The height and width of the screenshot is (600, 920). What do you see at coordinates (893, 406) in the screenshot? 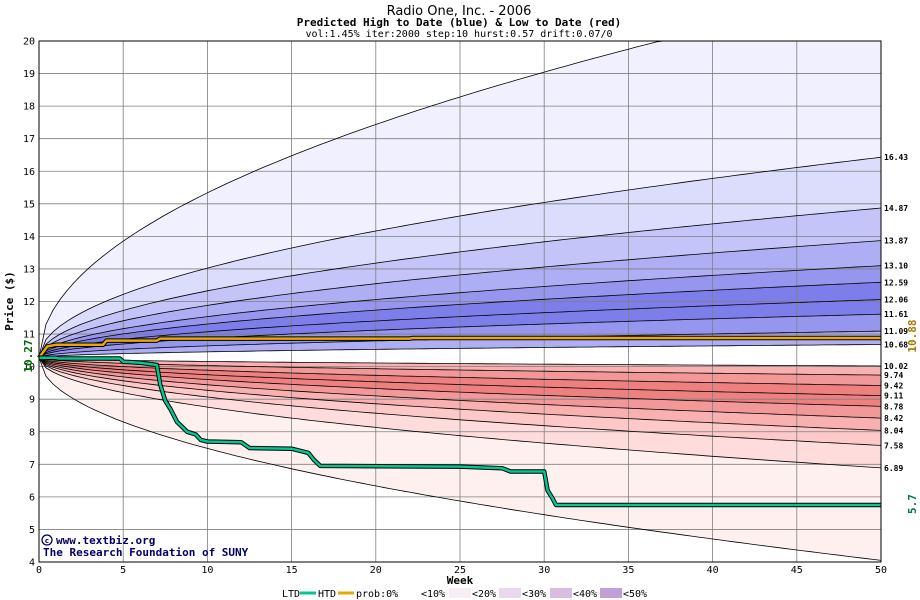
I see `curve-label-8.78: 8.78` at bounding box center [893, 406].